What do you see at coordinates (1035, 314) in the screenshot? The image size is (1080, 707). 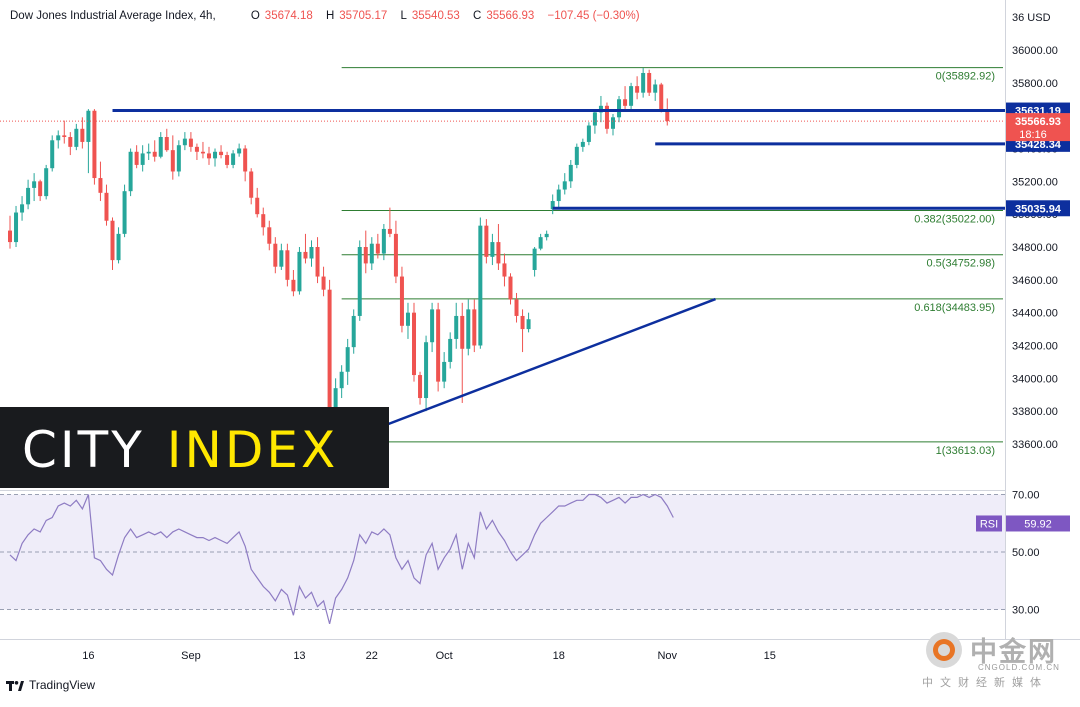 I see `price-tick-label: 34400.00` at bounding box center [1035, 314].